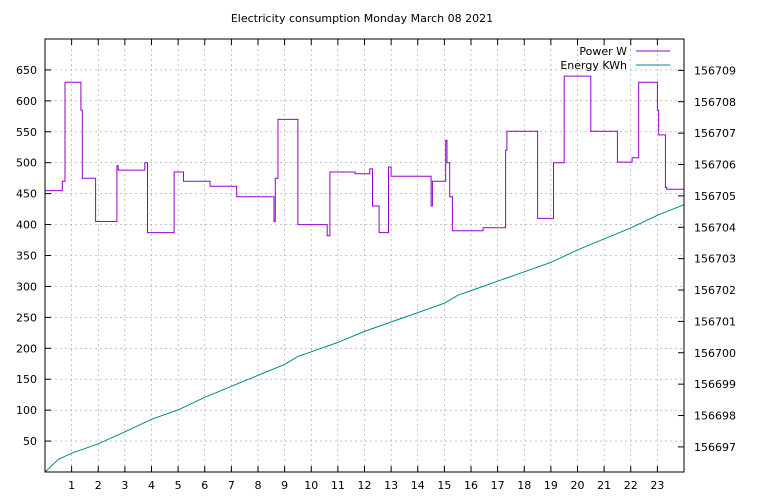 The height and width of the screenshot is (500, 768). What do you see at coordinates (471, 485) in the screenshot?
I see `x-tick-label: 16` at bounding box center [471, 485].